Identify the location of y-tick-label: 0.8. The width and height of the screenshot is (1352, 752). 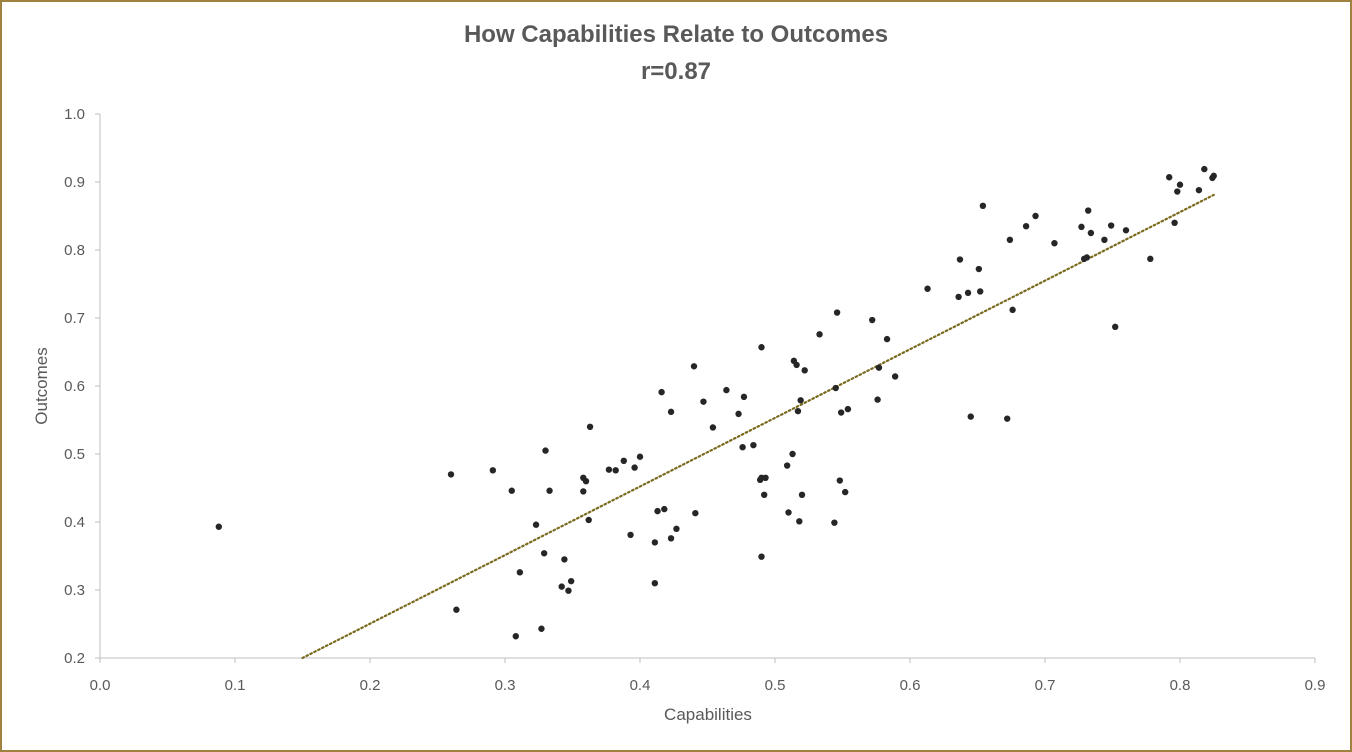
(74, 250).